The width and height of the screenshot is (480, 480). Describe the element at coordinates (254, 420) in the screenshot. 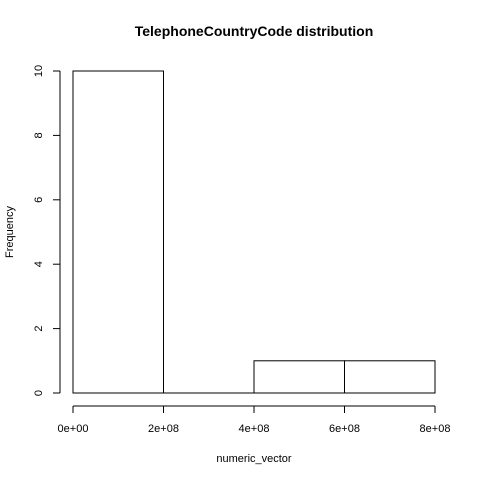

I see `x-axis: 0e+00 2e+08 4e+08 6e+08 8e+08` at that location.